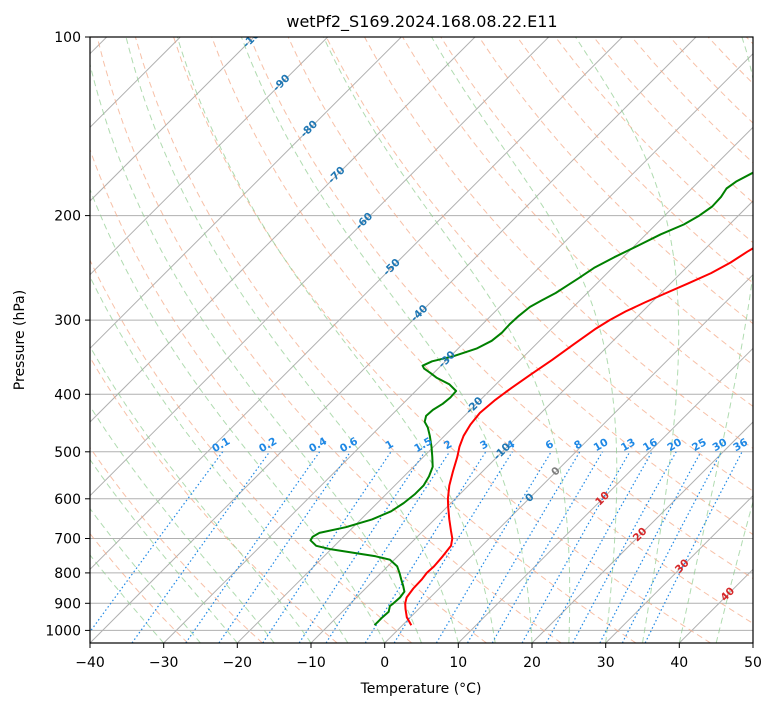  I want to click on x-axis-label: Temperature (°C), so click(421, 689).